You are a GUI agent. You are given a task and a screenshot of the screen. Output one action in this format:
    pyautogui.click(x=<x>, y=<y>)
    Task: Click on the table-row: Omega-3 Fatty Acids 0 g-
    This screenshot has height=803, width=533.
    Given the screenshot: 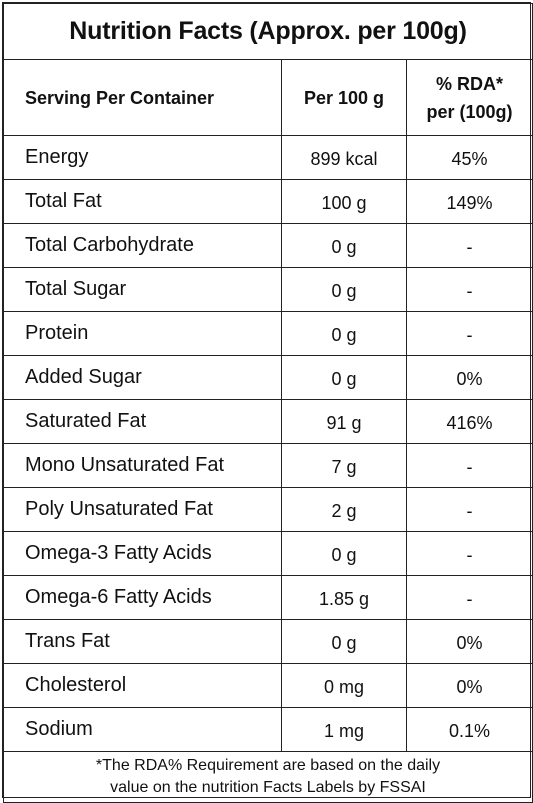 What is the action you would take?
    pyautogui.click(x=268, y=553)
    